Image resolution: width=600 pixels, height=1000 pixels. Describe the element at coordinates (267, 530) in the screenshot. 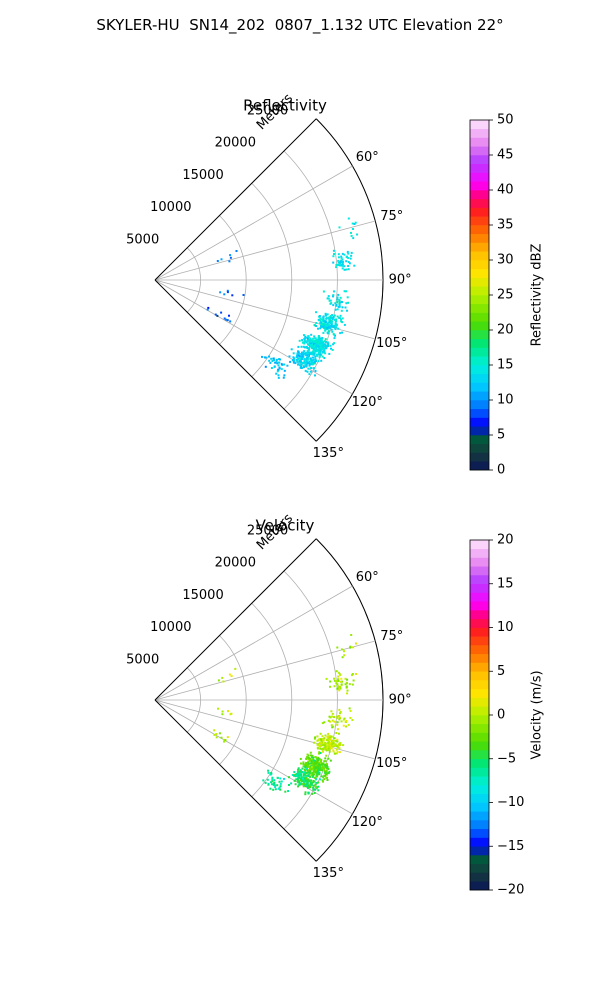

I see `range-tick-label: 25000` at that location.